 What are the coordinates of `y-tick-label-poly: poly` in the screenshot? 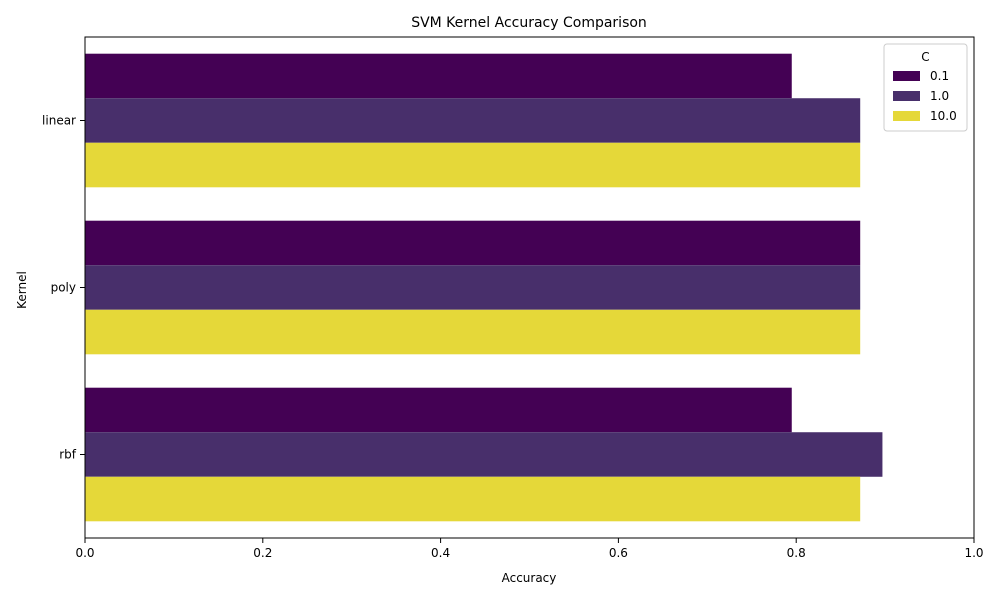 It's located at (63, 288).